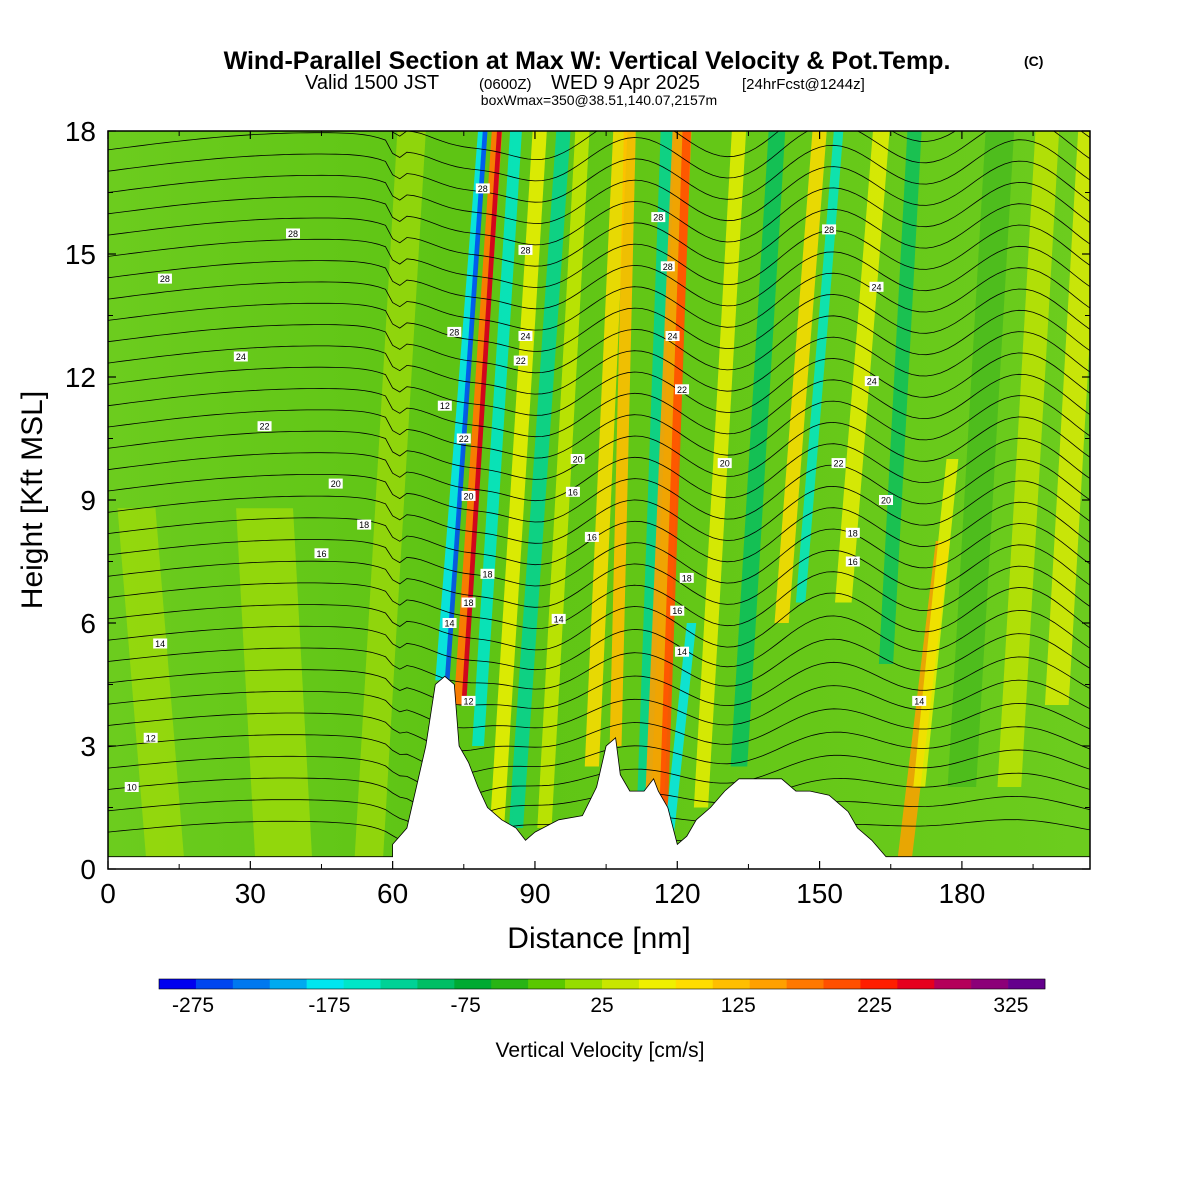 The image size is (1200, 1200). I want to click on x-tick-label: 180, so click(962, 893).